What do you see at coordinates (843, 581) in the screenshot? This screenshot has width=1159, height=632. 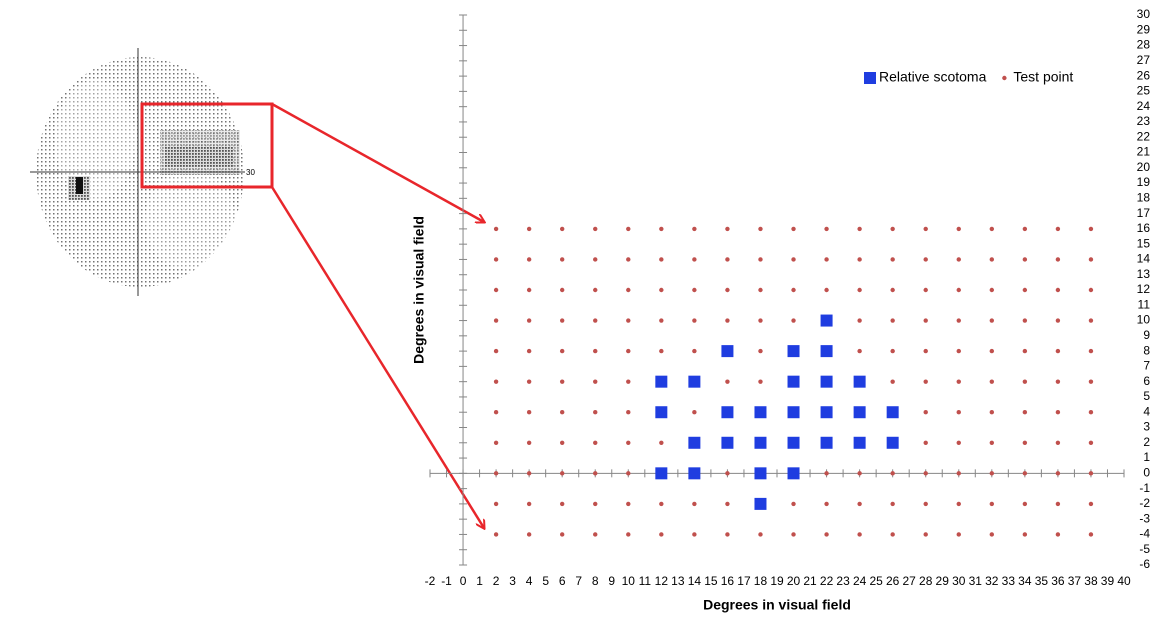 I see `x-tick-label: 23` at bounding box center [843, 581].